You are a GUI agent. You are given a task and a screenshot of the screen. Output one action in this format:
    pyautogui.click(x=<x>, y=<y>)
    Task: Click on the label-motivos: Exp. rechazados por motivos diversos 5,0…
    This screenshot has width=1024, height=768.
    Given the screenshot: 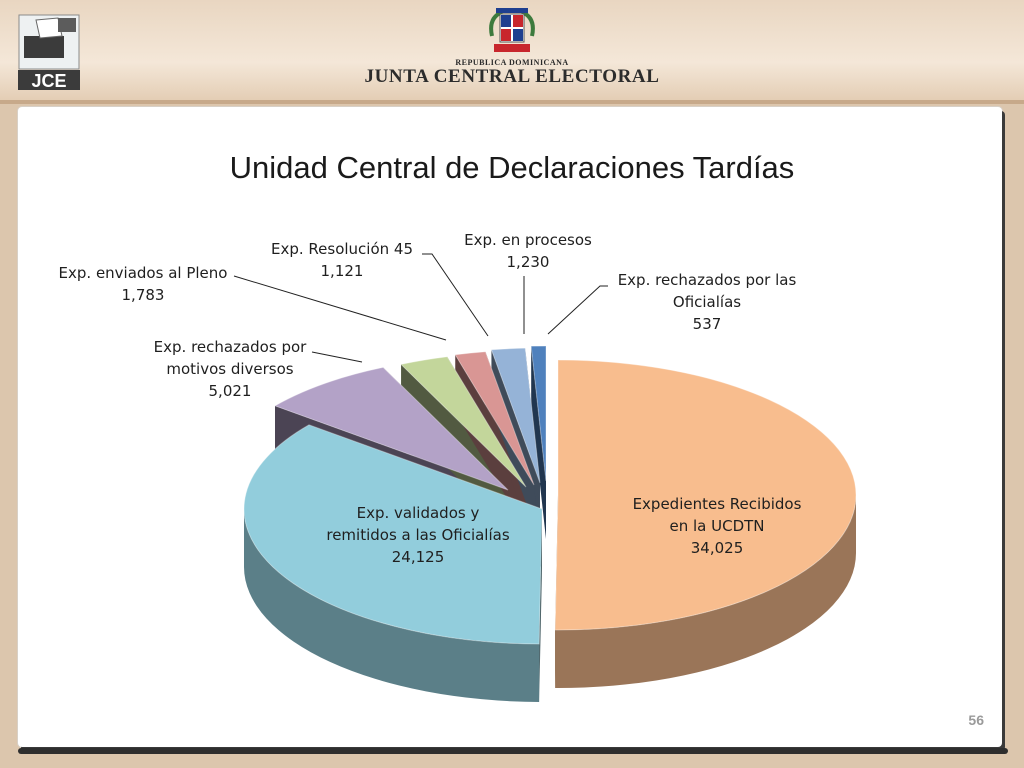 What is the action you would take?
    pyautogui.click(x=230, y=369)
    